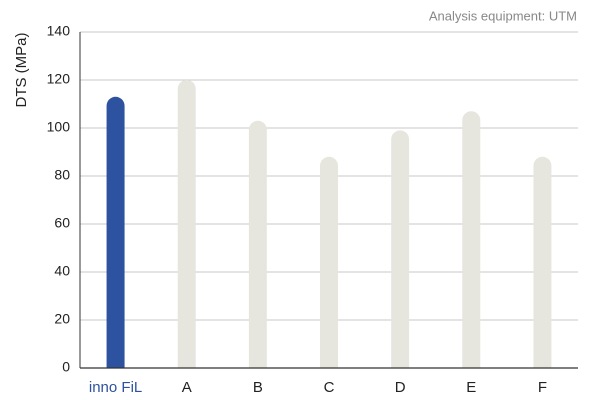 This screenshot has width=590, height=400. I want to click on x-tick-label: E, so click(471, 387).